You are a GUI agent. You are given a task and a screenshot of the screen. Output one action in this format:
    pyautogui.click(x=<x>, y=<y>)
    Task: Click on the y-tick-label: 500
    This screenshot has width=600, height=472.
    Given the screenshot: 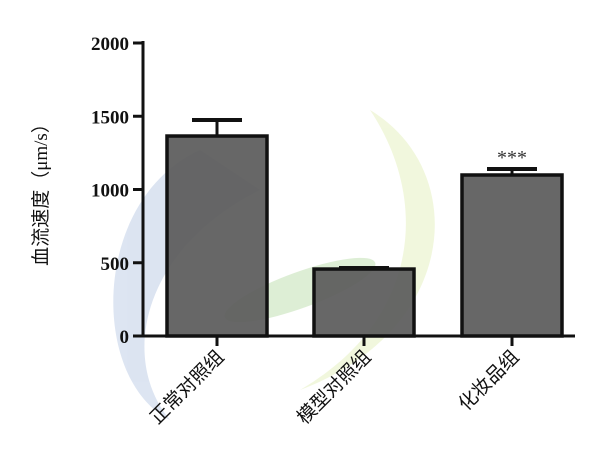 What is the action you would take?
    pyautogui.click(x=115, y=264)
    